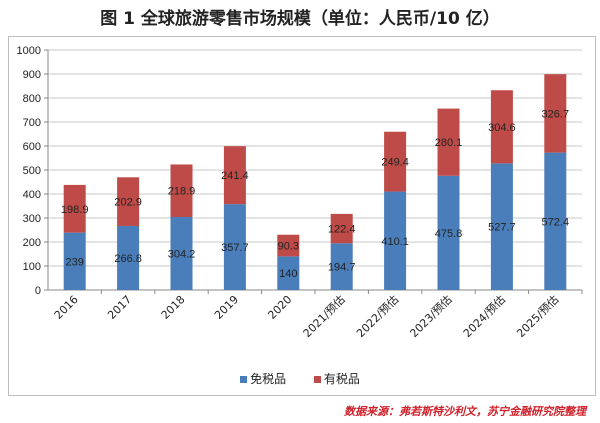  Describe the element at coordinates (32, 147) in the screenshot. I see `y-tick-label: 600` at that location.